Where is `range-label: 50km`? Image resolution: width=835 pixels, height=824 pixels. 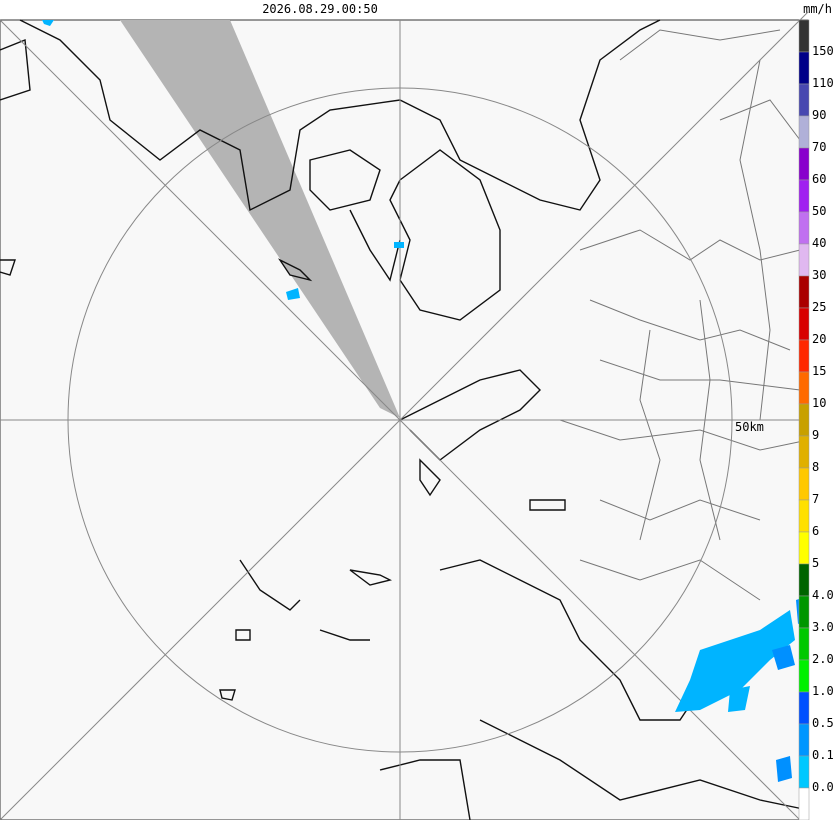 range-label: 50km is located at coordinates (749, 427).